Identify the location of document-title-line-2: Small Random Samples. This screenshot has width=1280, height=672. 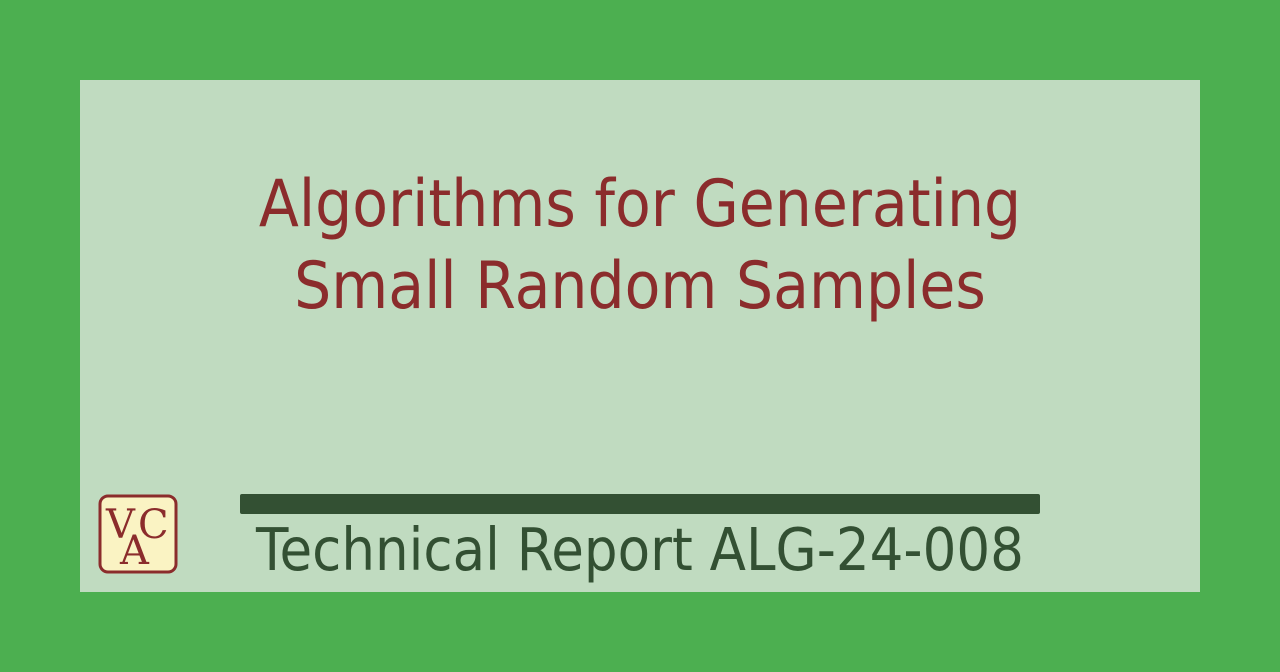
(640, 286).